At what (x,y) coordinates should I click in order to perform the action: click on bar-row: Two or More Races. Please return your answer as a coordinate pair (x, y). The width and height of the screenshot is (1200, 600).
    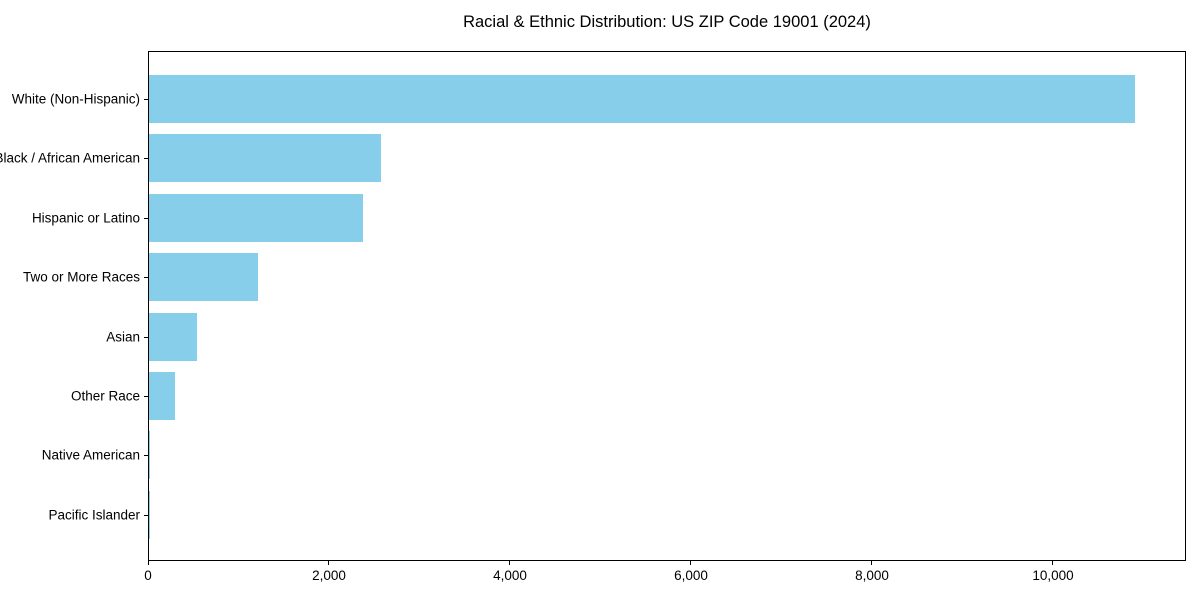
    Looking at the image, I should click on (604, 276).